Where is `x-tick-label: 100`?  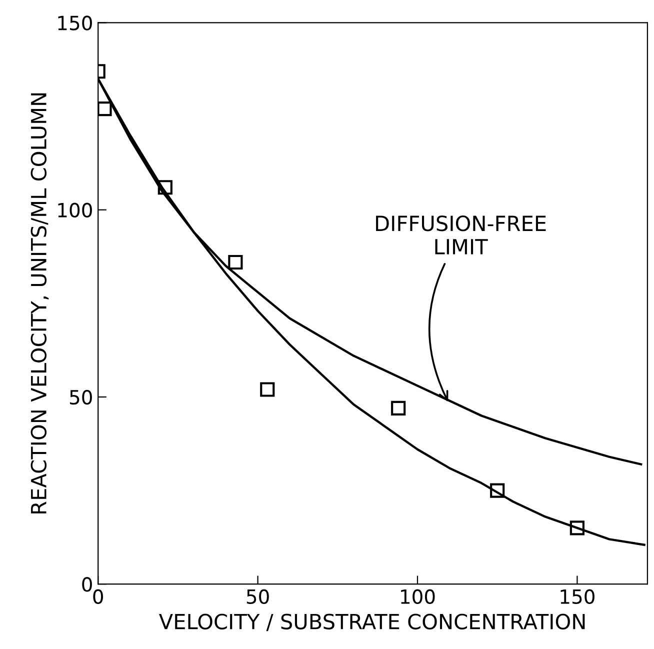 x-tick-label: 100 is located at coordinates (418, 596).